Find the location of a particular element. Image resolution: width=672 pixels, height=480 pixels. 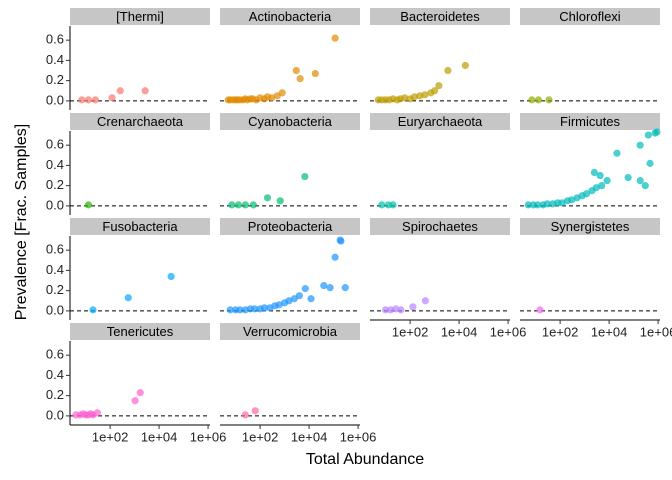

strip-label: Actinobacteria is located at coordinates (290, 16).